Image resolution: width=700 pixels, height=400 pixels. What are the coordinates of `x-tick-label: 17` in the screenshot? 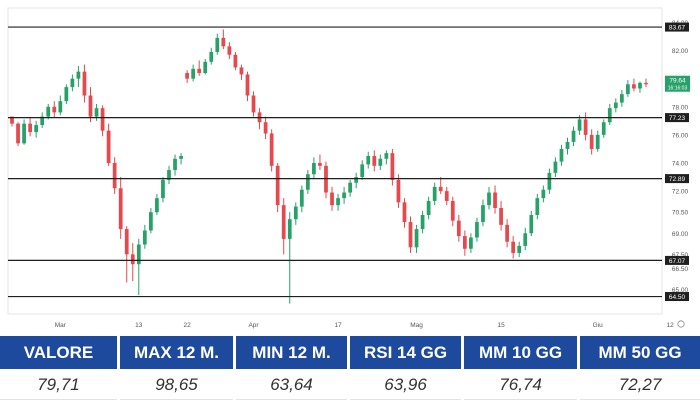 It's located at (338, 325).